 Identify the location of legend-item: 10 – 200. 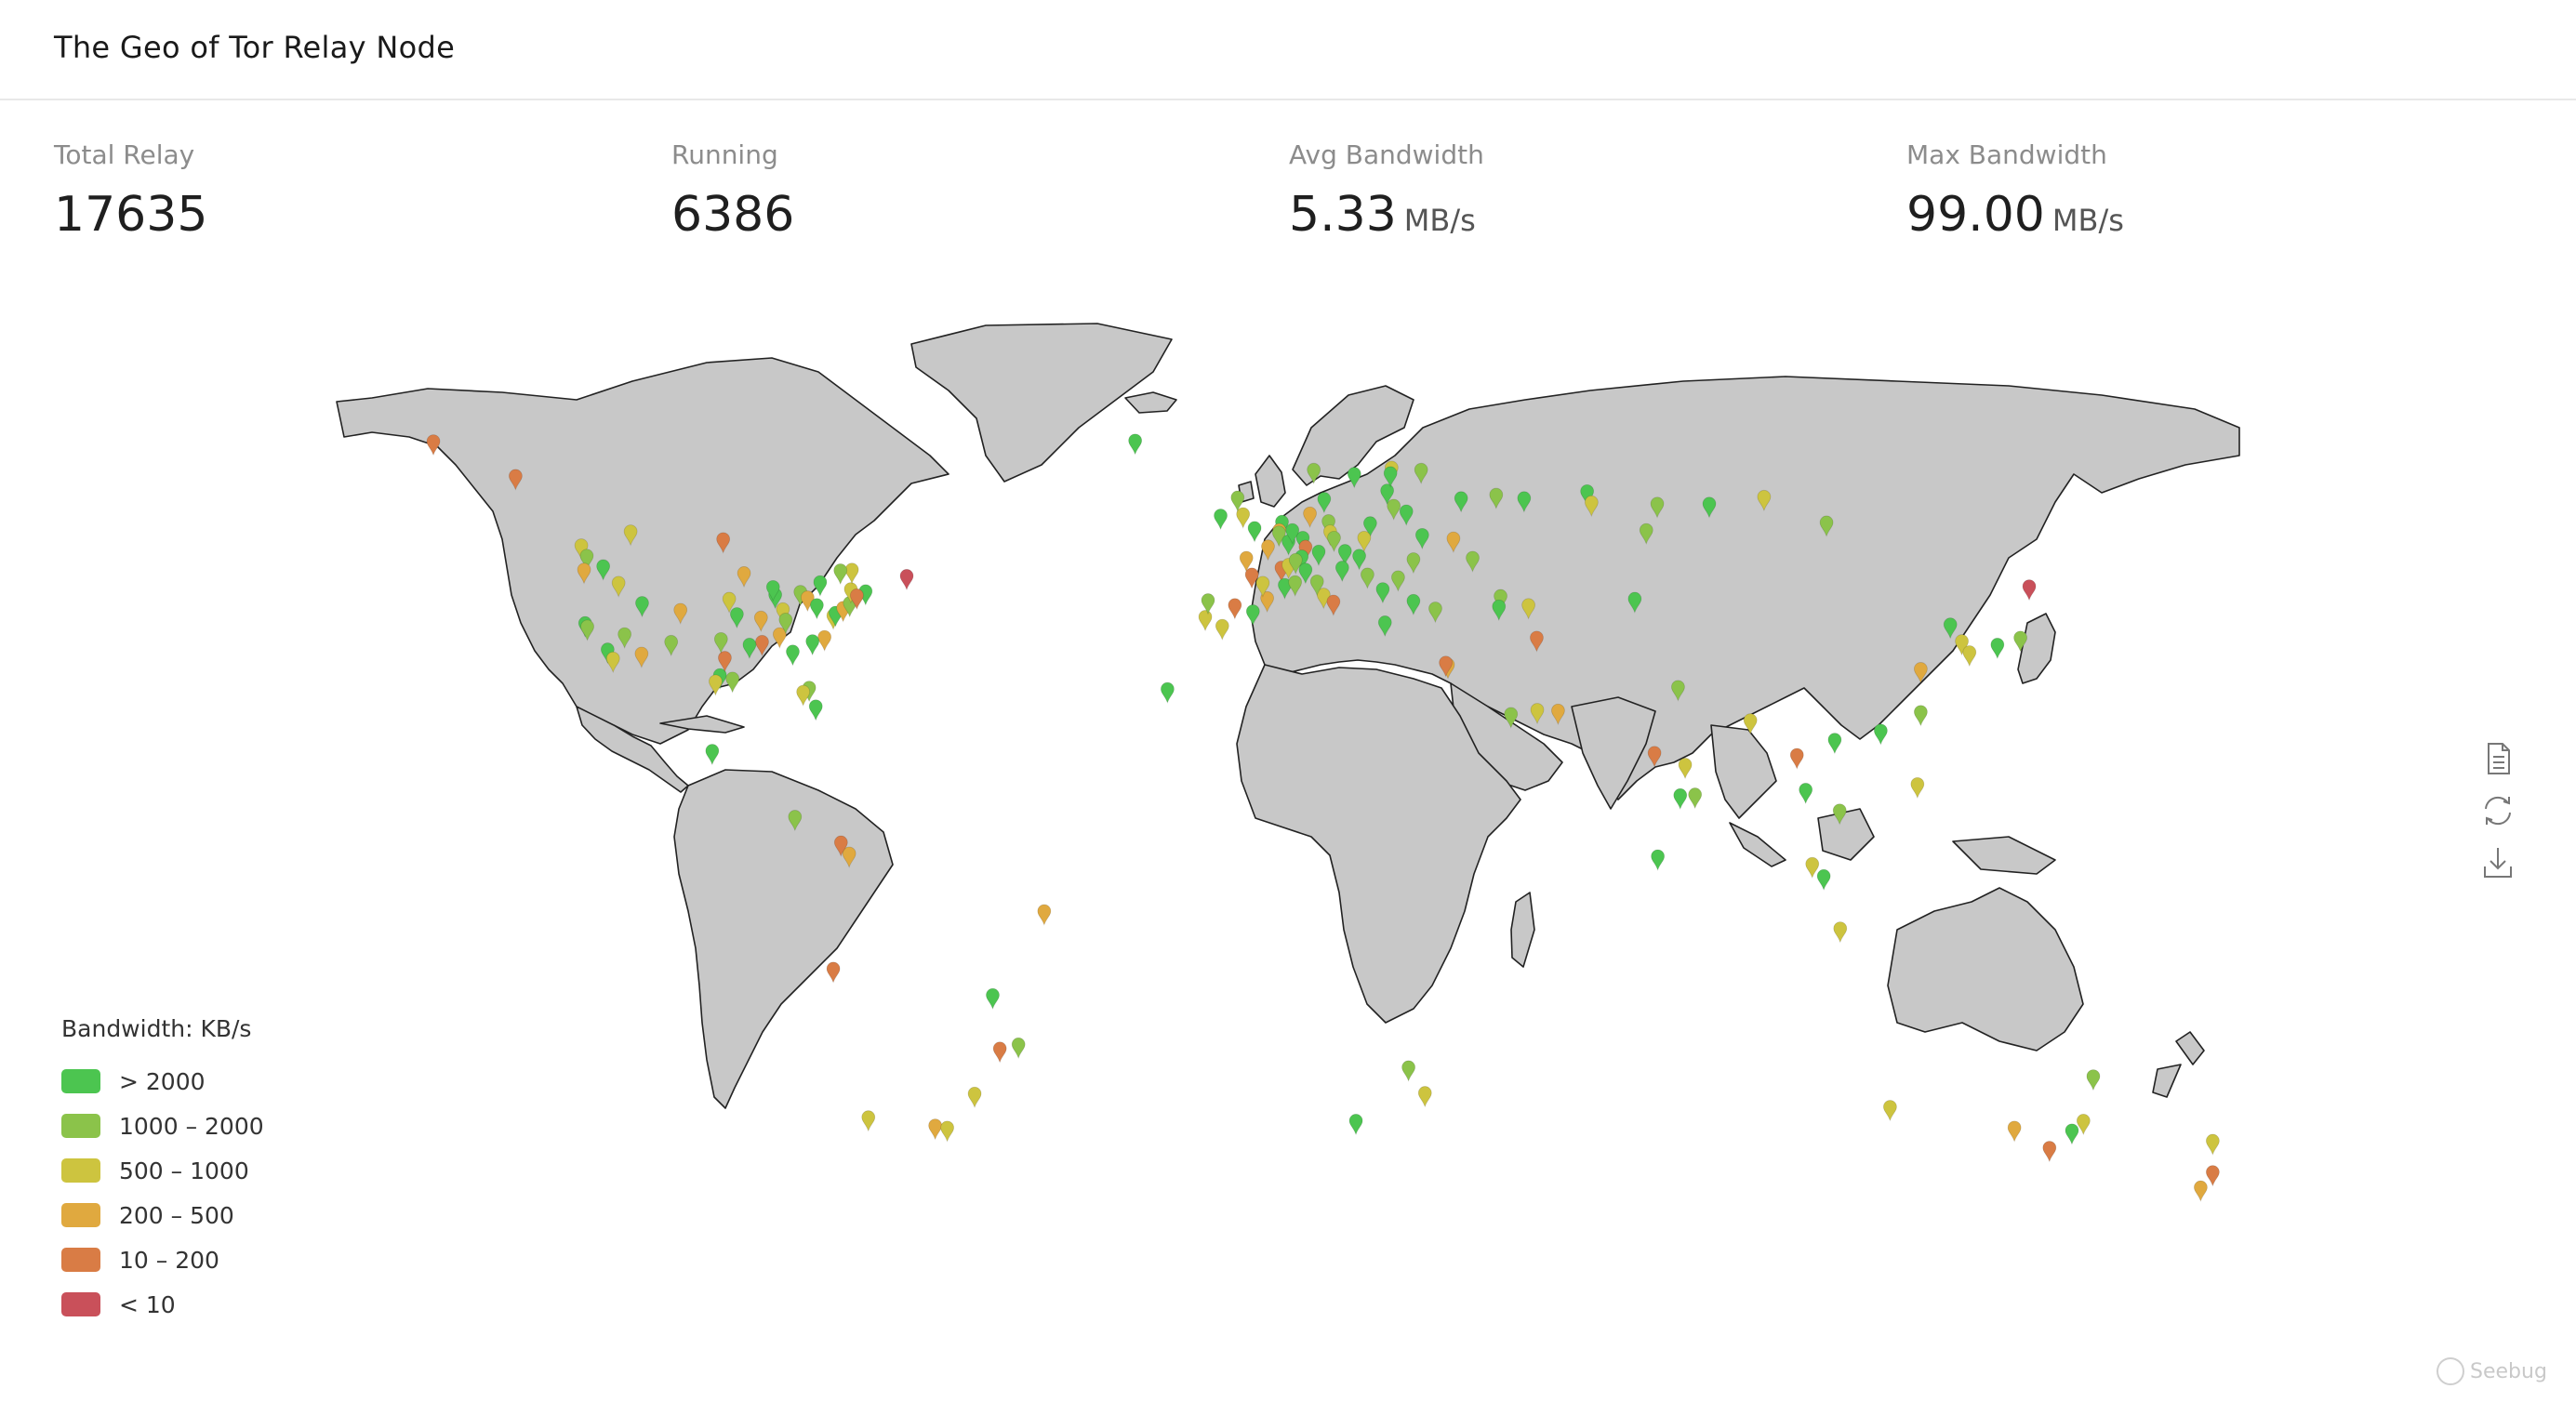
(162, 1259).